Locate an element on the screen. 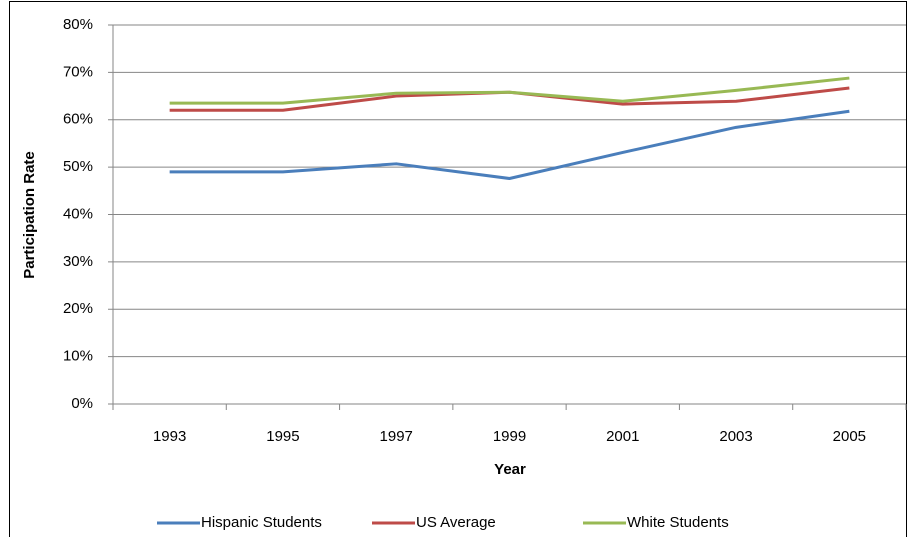  x-tick-label: 2005 is located at coordinates (849, 436).